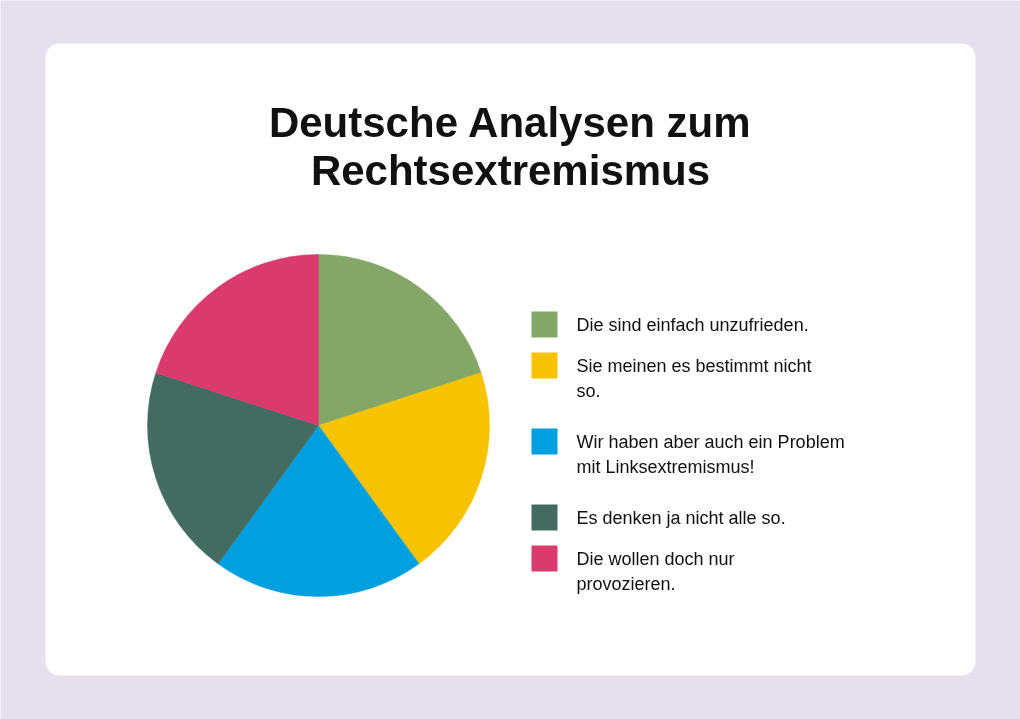  I want to click on legend-label: Wir haben aber auch ein Problem mit Linksextremismus!, so click(710, 454).